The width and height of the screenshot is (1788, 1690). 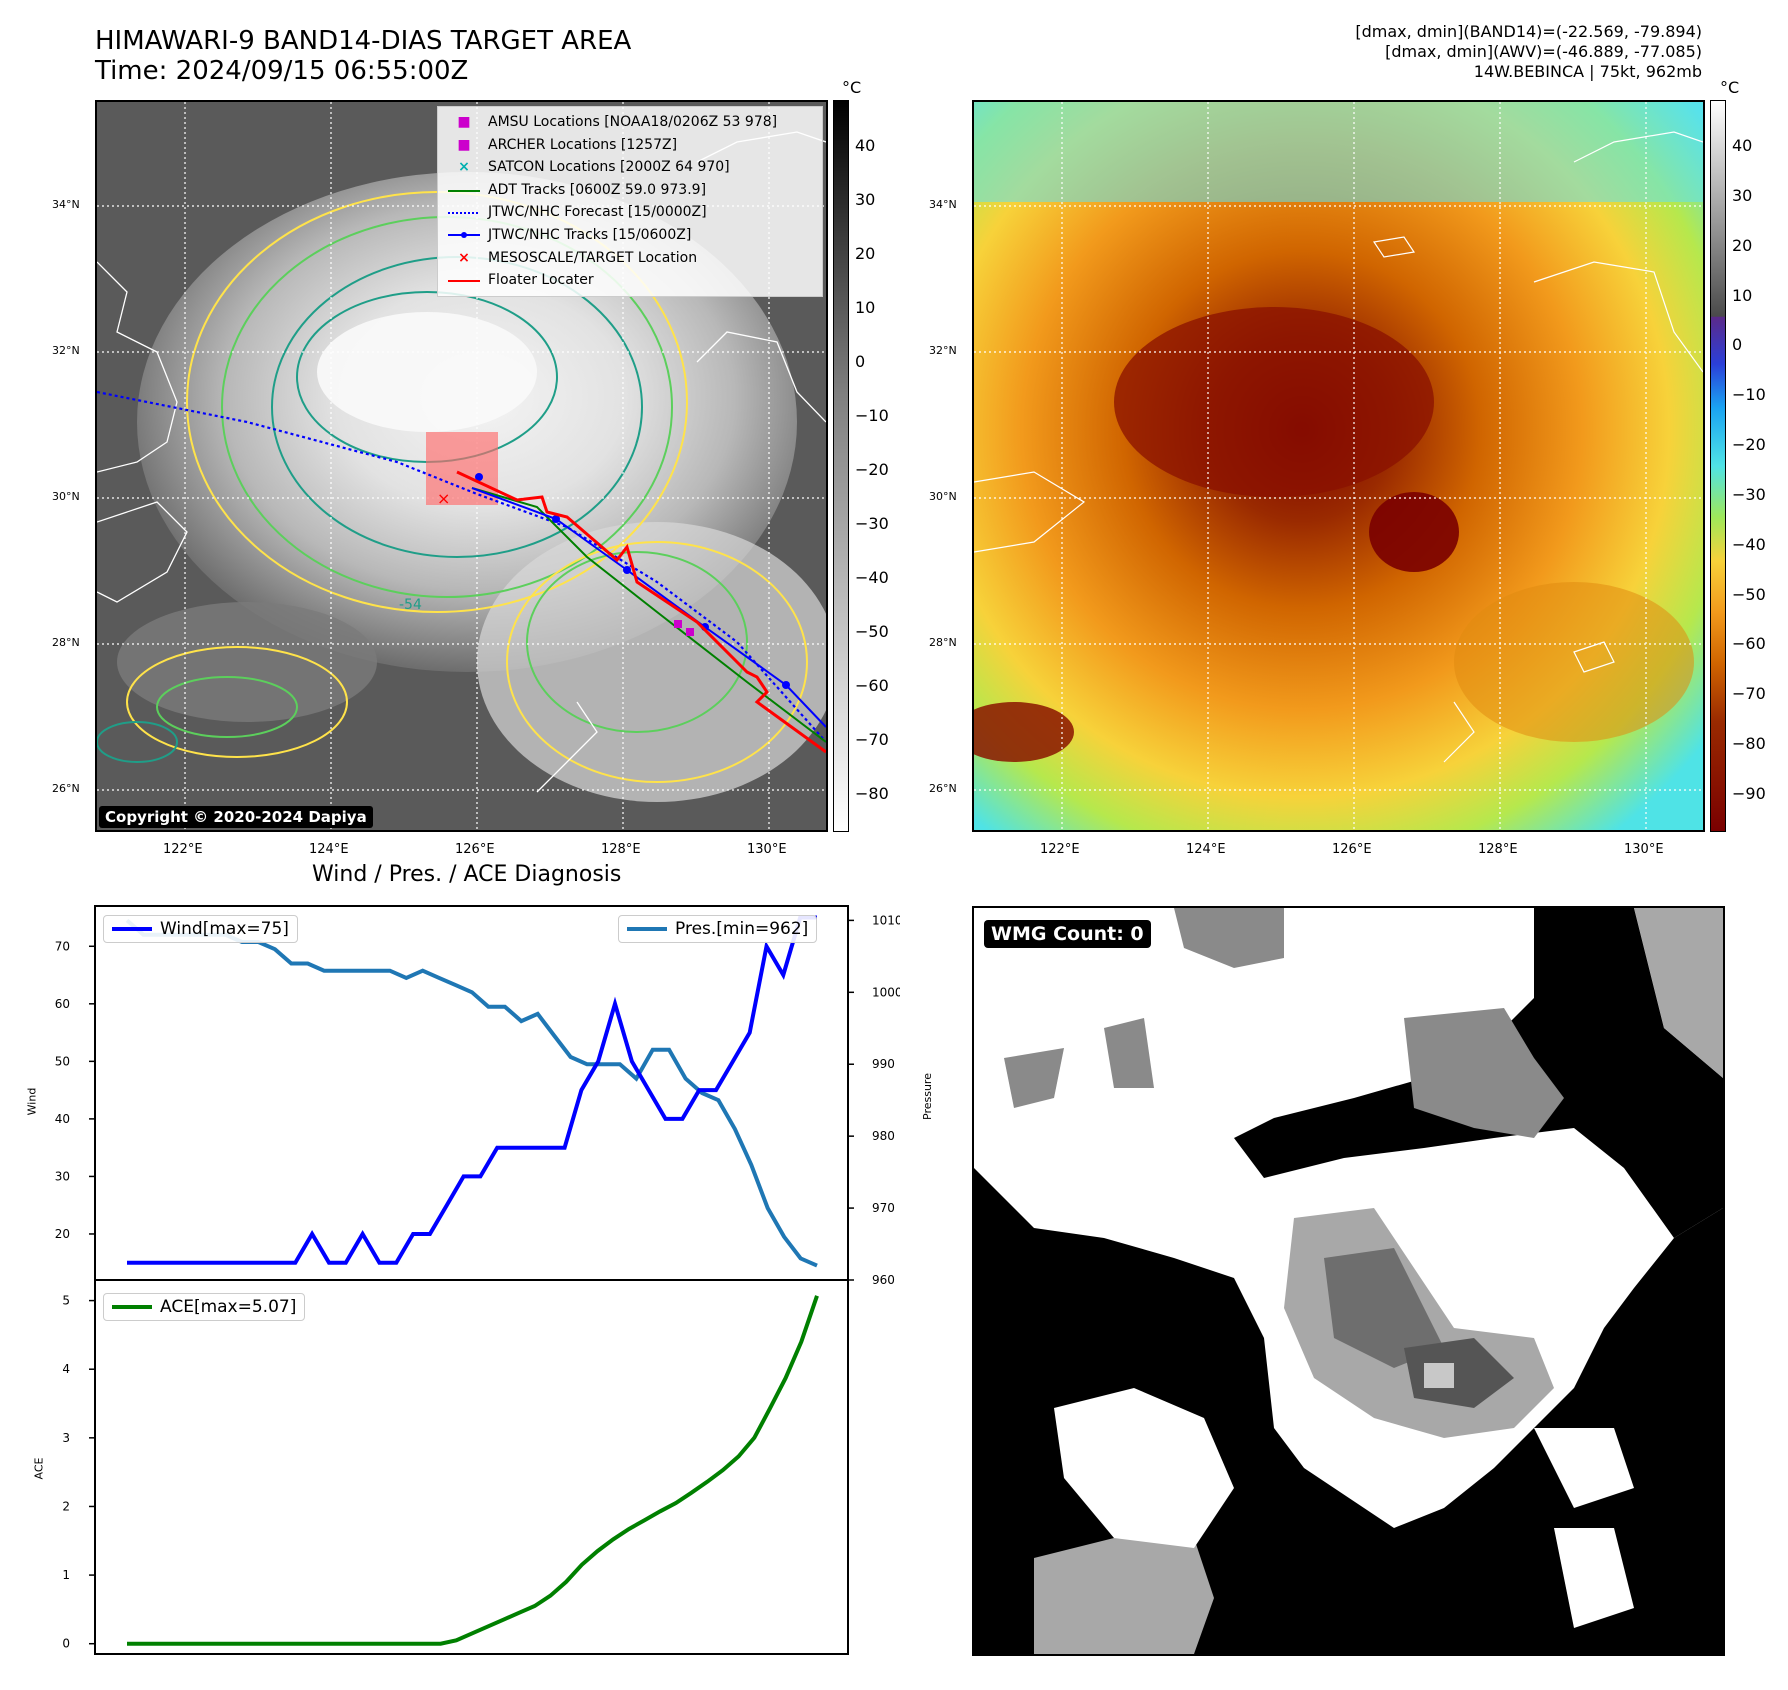 I want to click on diagnosis-title: Wind / Pres. / ACE Diagnosis, so click(x=467, y=874).